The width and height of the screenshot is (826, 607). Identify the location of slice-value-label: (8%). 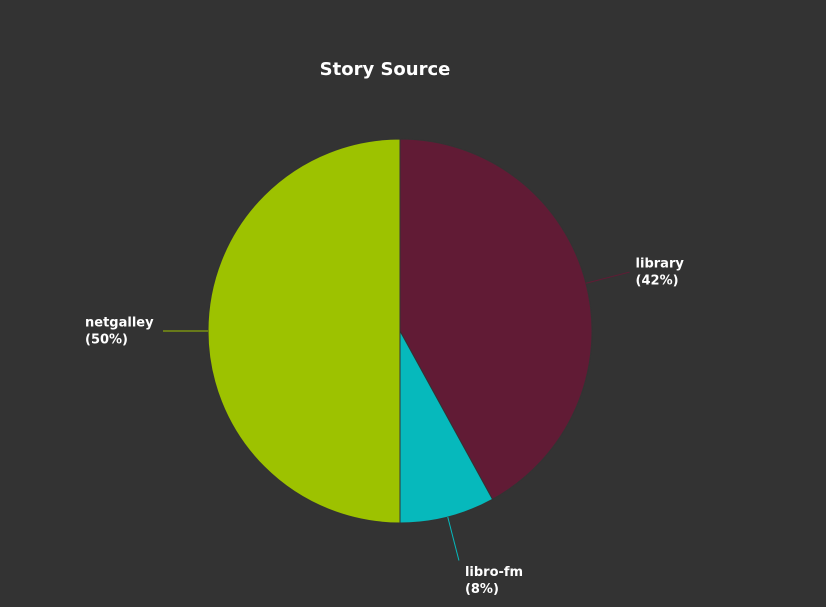
(482, 589).